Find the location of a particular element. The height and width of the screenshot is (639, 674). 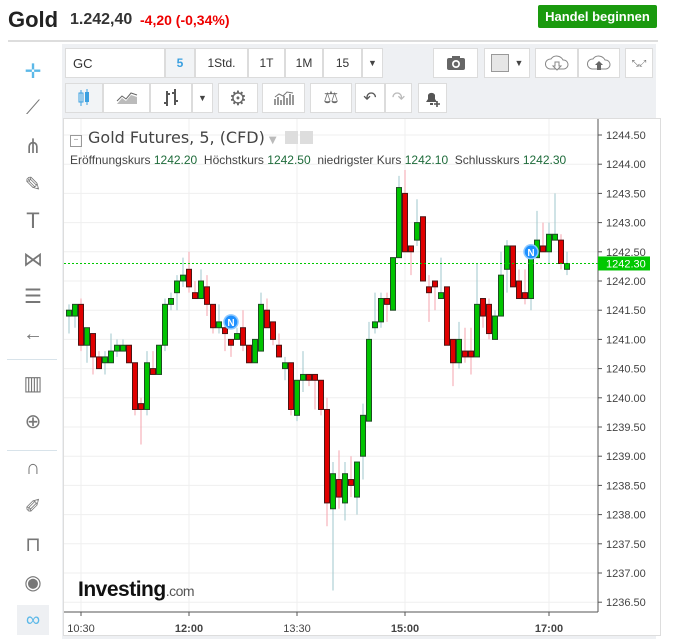

back-arrow-tool: ← is located at coordinates (33, 334).